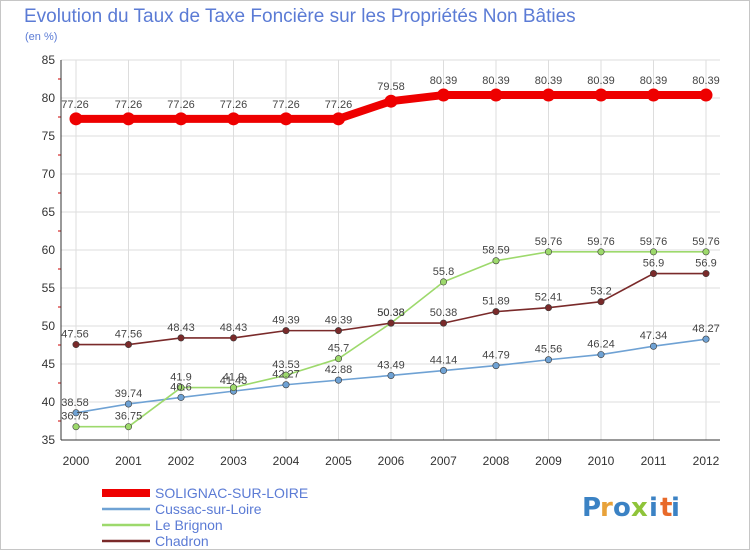 Image resolution: width=750 pixels, height=550 pixels. What do you see at coordinates (49, 440) in the screenshot?
I see `y-tick-label: 35` at bounding box center [49, 440].